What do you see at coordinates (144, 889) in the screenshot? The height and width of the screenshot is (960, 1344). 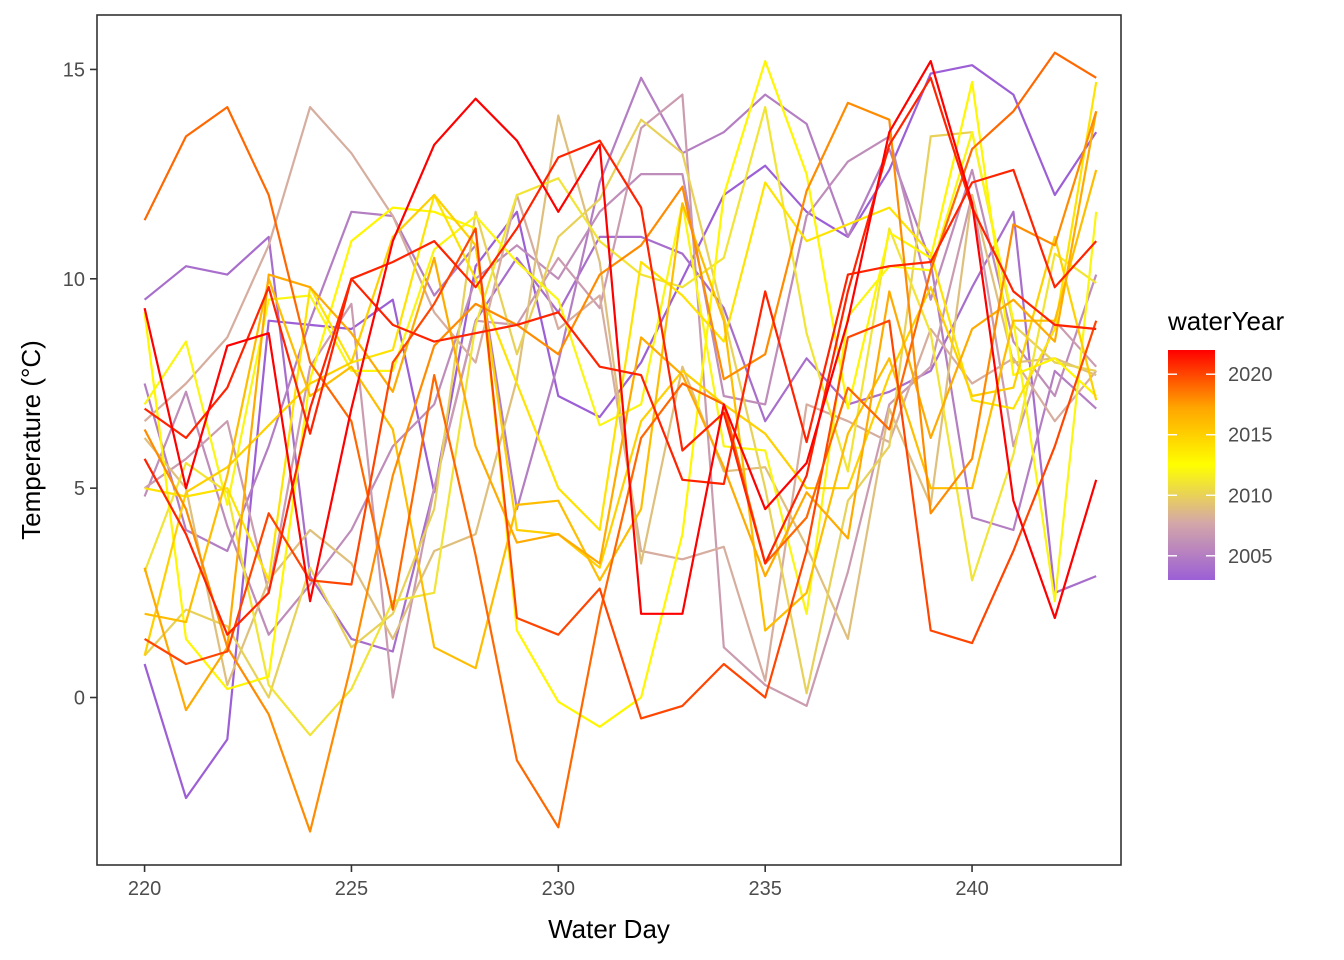 I see `x-tick-label: 220` at bounding box center [144, 889].